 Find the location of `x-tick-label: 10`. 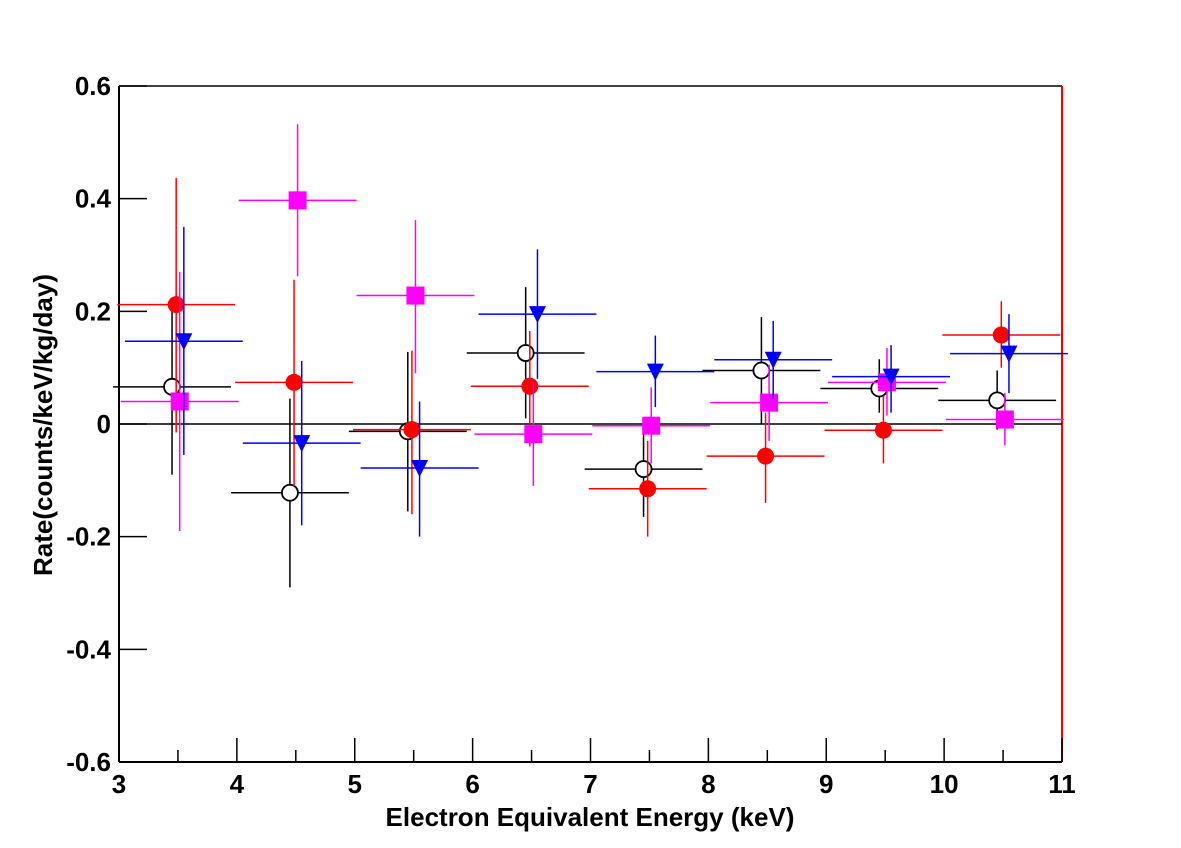

x-tick-label: 10 is located at coordinates (944, 784).